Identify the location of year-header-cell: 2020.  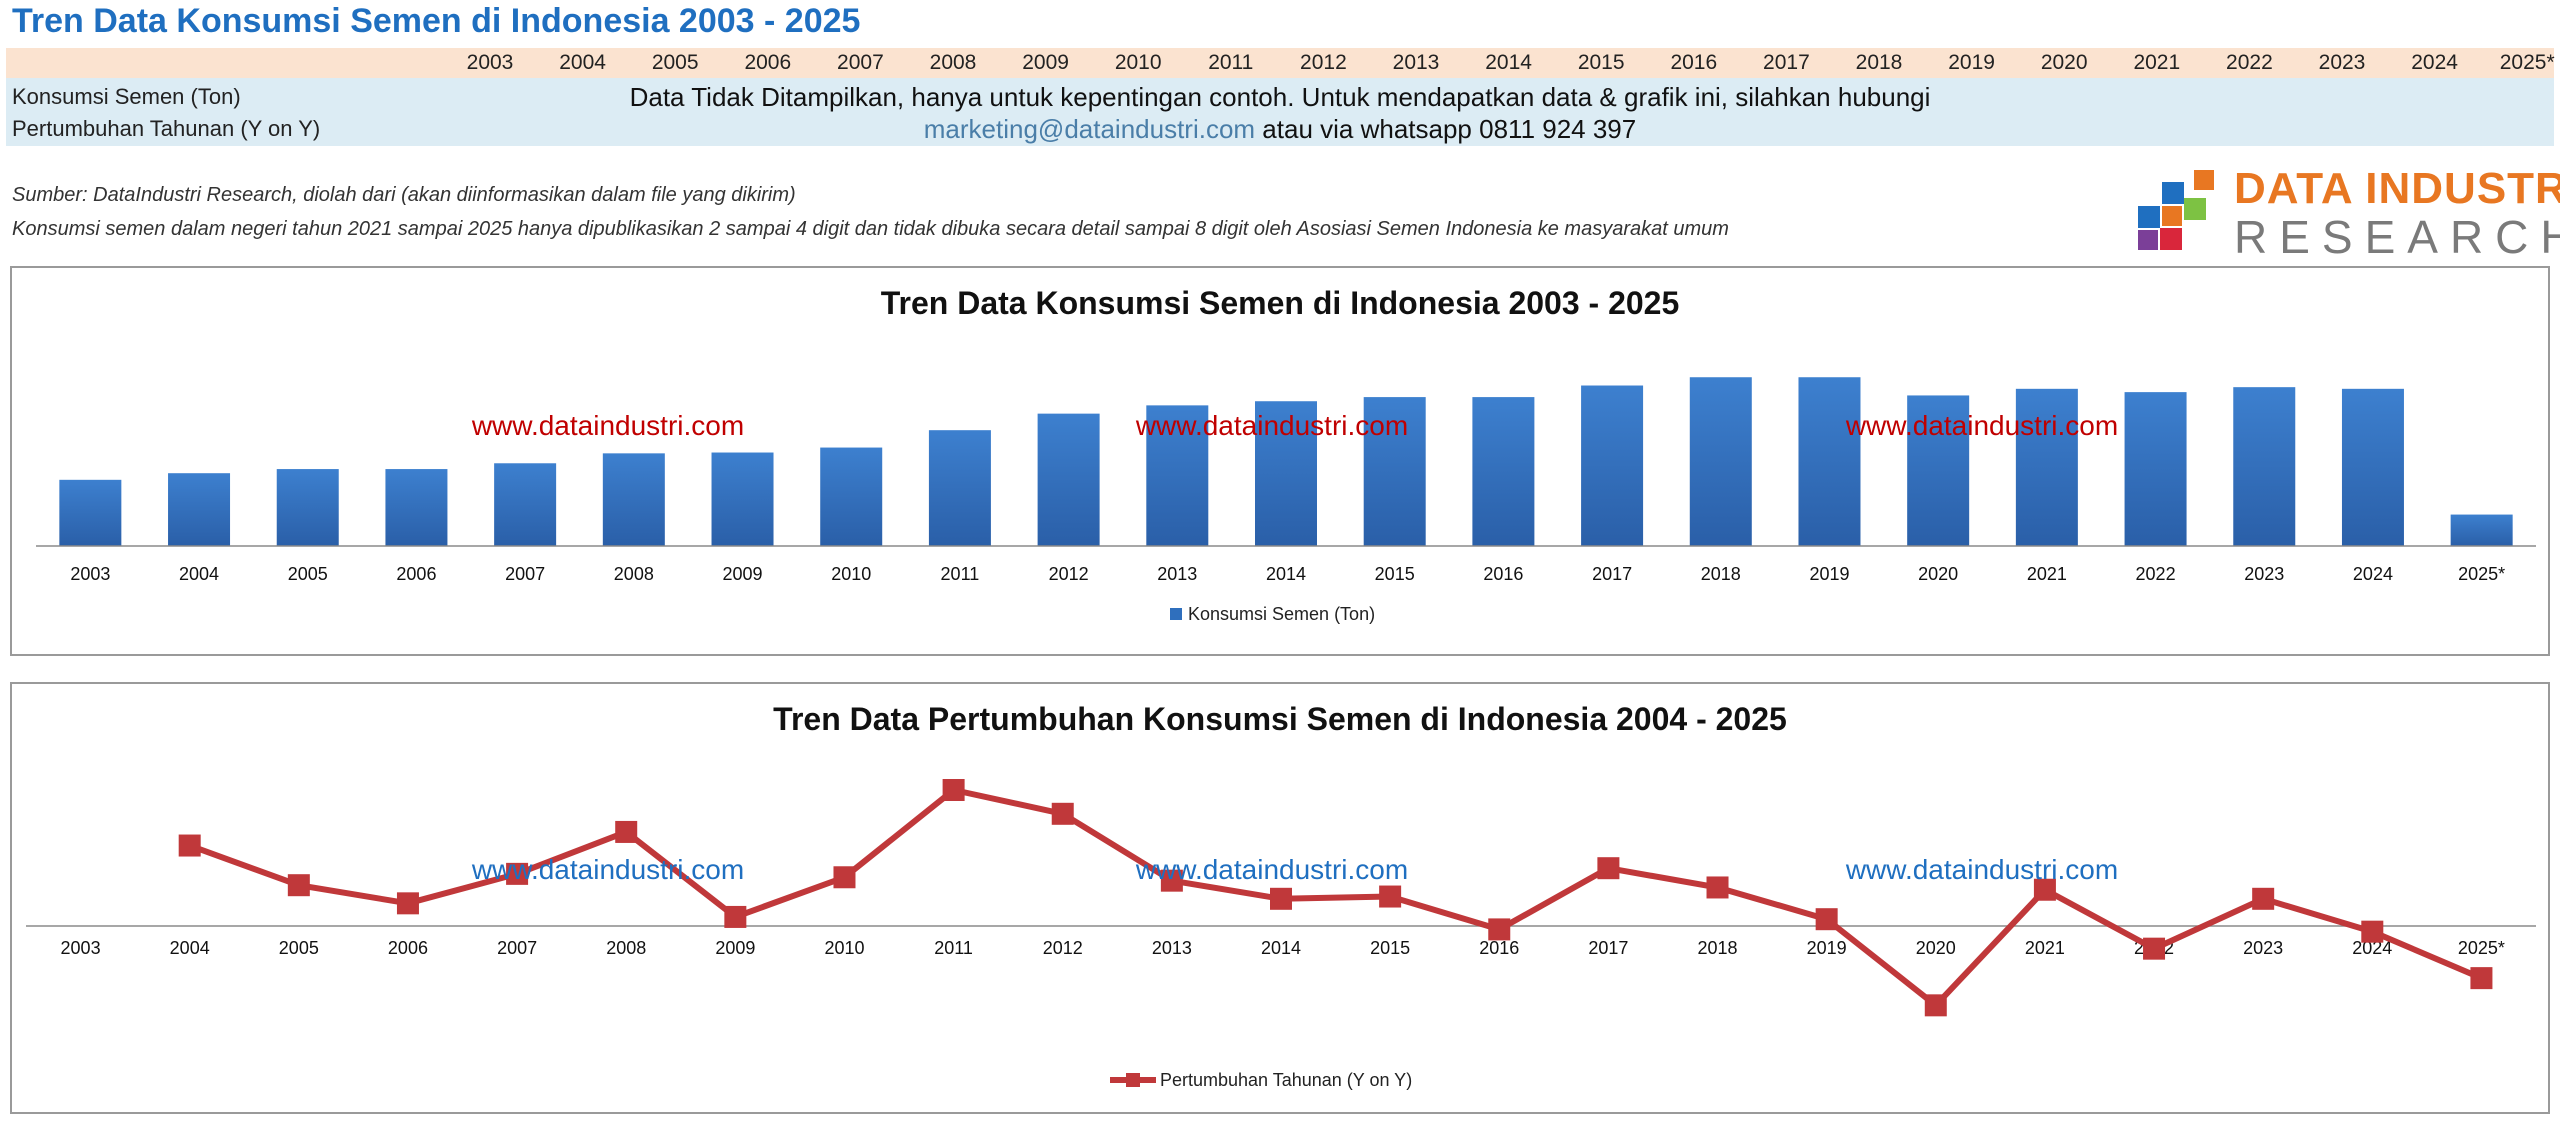
(2064, 62).